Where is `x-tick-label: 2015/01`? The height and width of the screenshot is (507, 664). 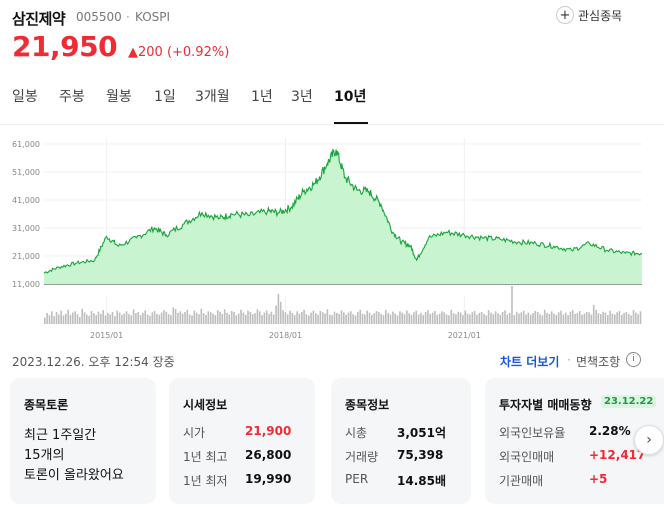 x-tick-label: 2015/01 is located at coordinates (106, 335).